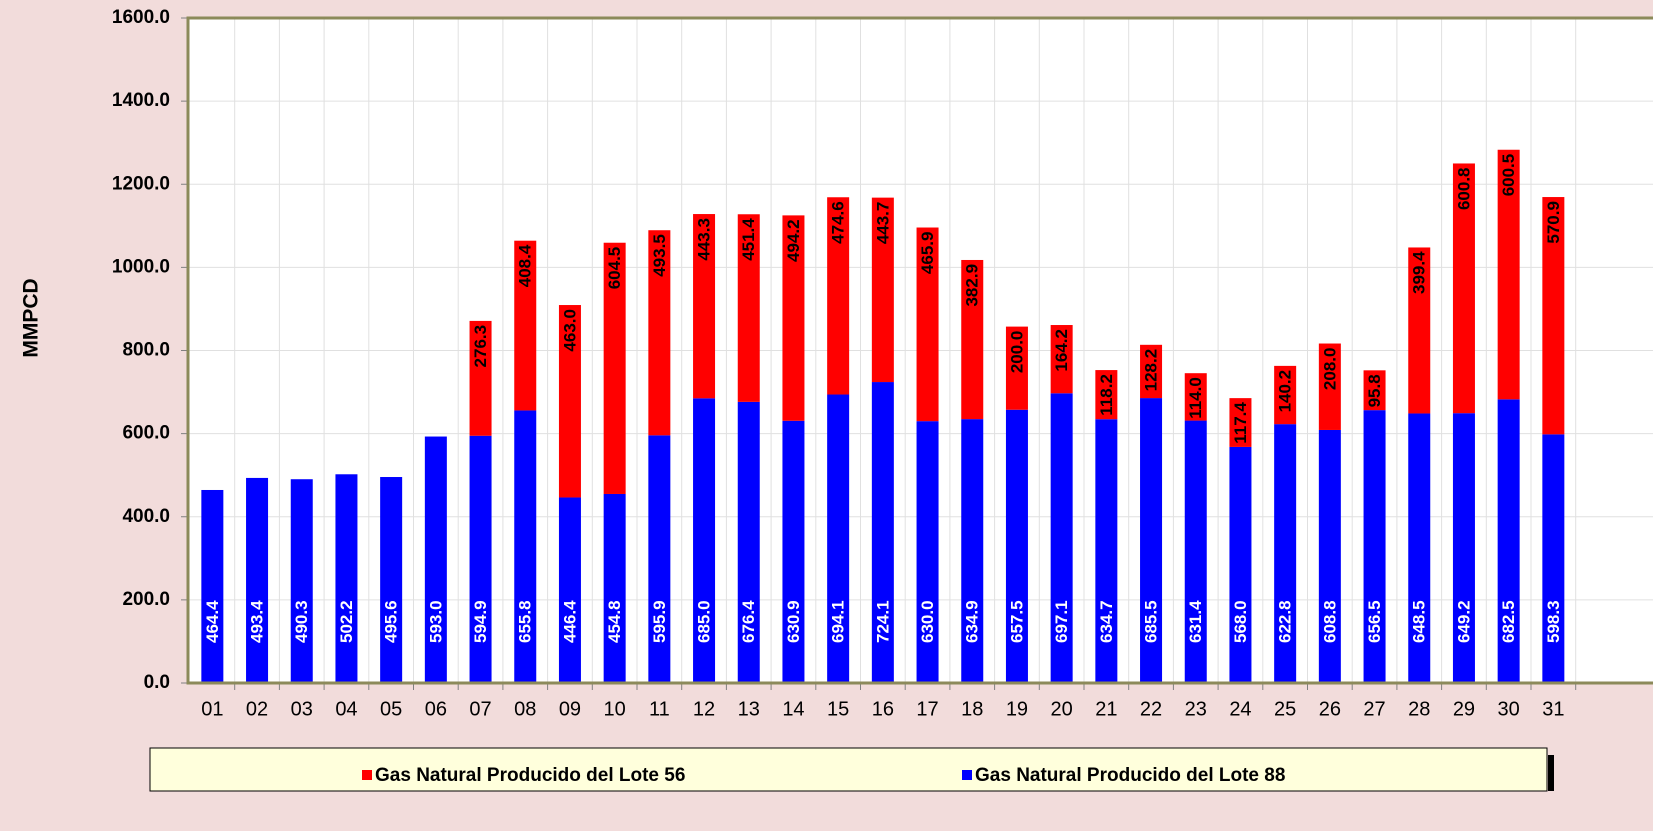 Image resolution: width=1653 pixels, height=831 pixels. Describe the element at coordinates (212, 709) in the screenshot. I see `x-tick-label: 01` at that location.